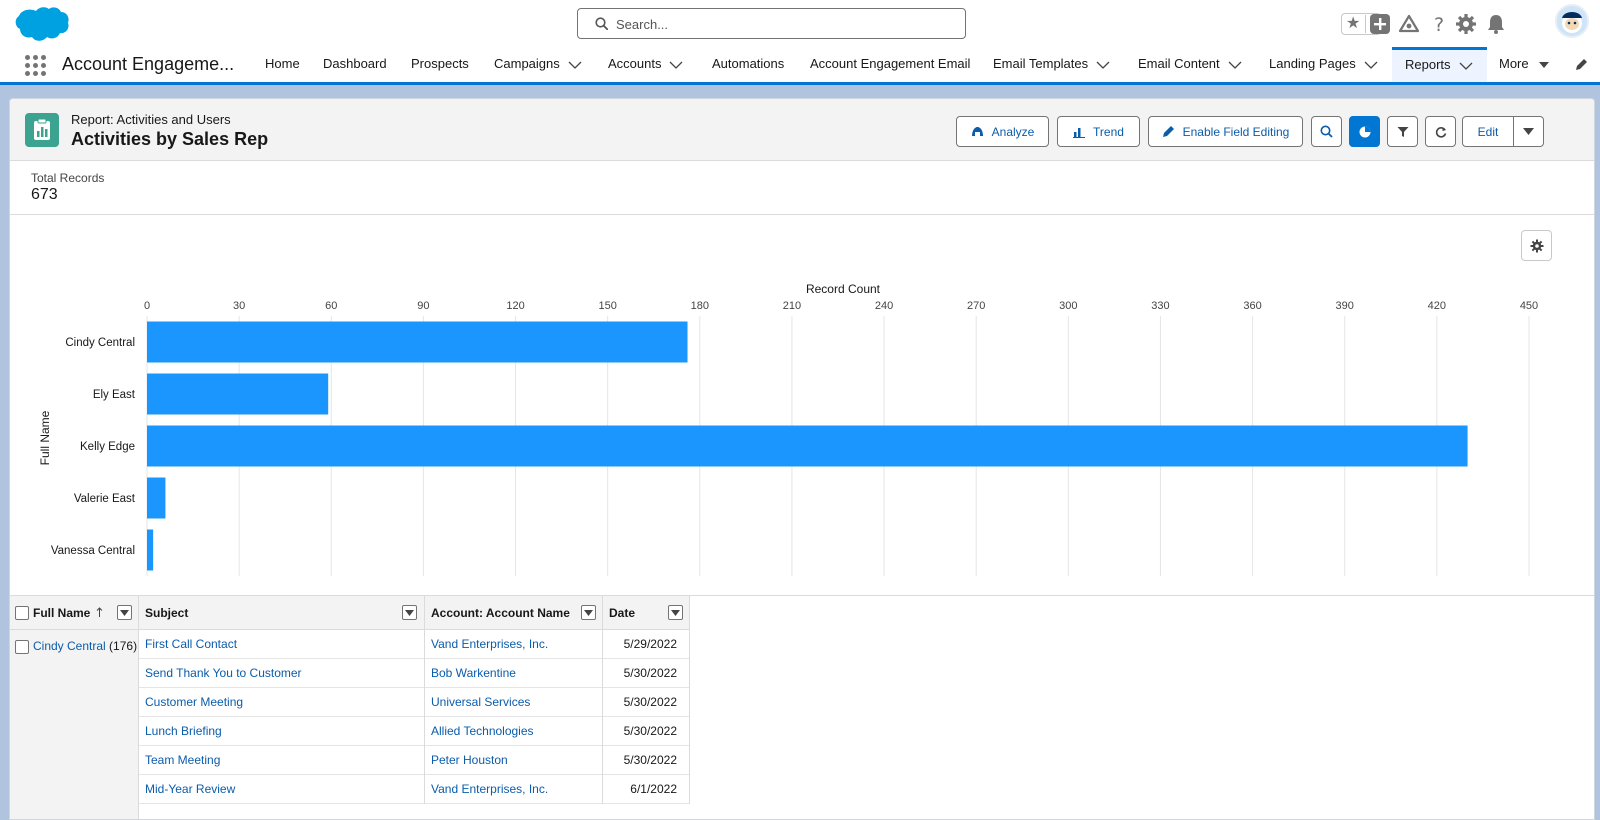 The height and width of the screenshot is (820, 1600). What do you see at coordinates (781, 24) in the screenshot?
I see `search-input` at bounding box center [781, 24].